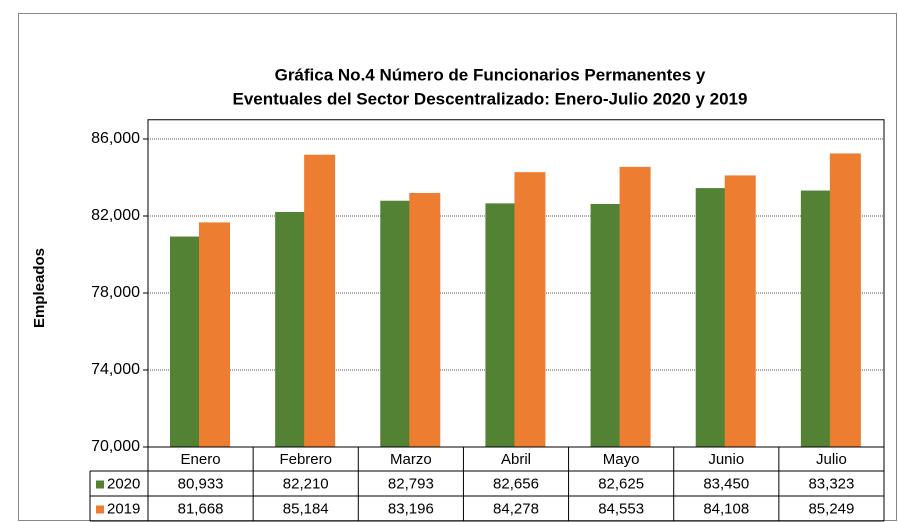 Image resolution: width=898 pixels, height=522 pixels. Describe the element at coordinates (621, 508) in the screenshot. I see `table-value: 84,553` at that location.